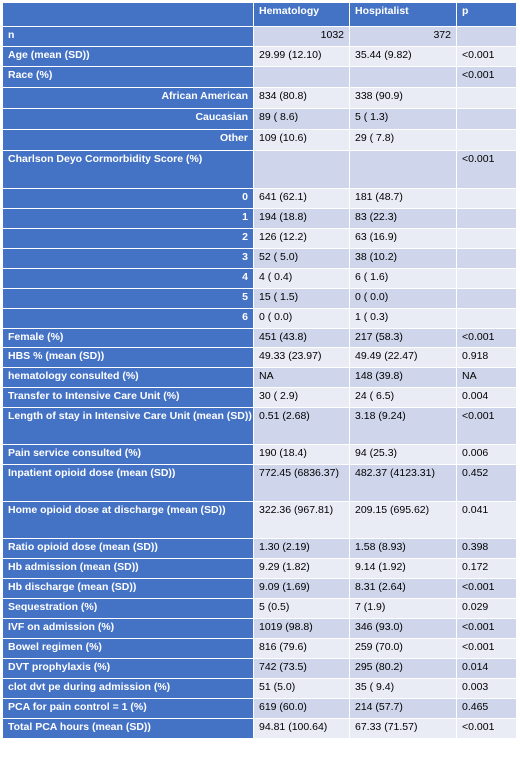  Describe the element at coordinates (403, 278) in the screenshot. I see `hospitalist-value: 6 ( 1.6)` at that location.